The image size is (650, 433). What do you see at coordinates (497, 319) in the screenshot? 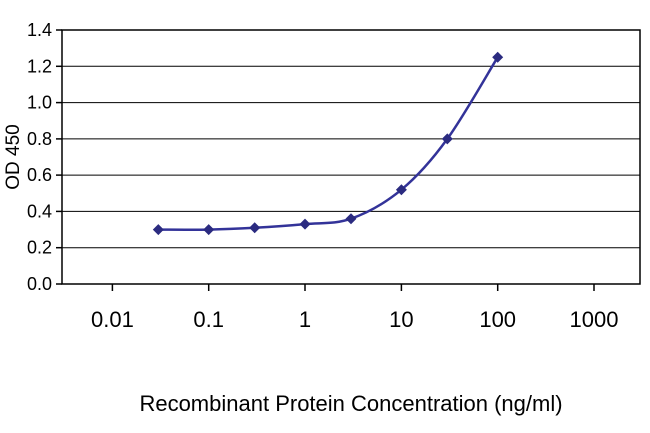
I see `x-tick-label: 100` at bounding box center [497, 319].